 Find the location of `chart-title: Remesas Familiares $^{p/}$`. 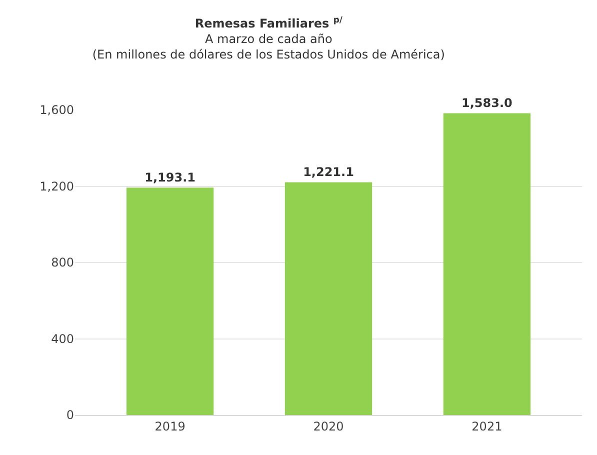

chart-title: Remesas Familiares $^{p/}$ is located at coordinates (269, 22).